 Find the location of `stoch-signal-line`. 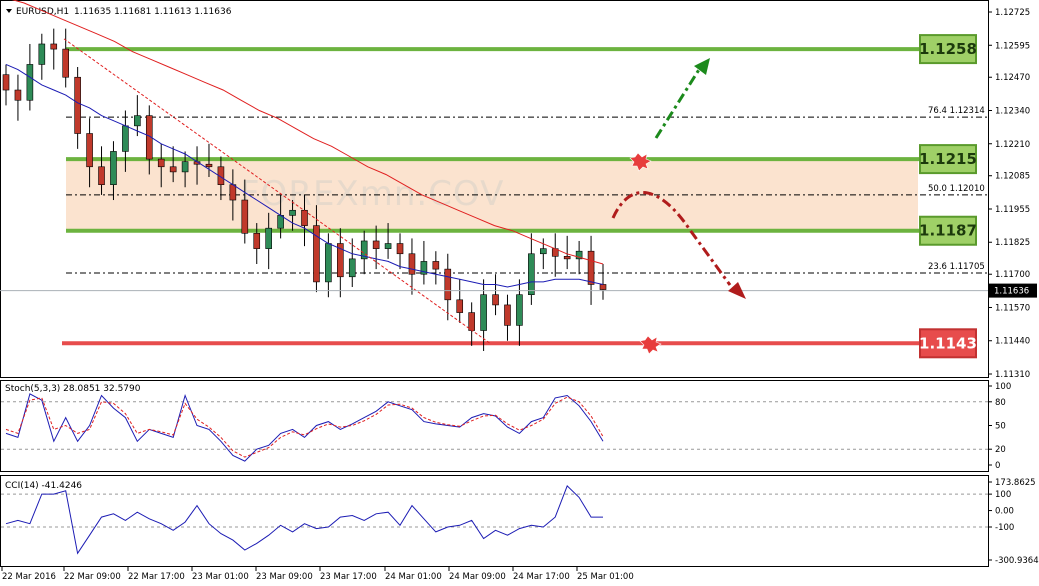

stoch-signal-line is located at coordinates (304, 427).